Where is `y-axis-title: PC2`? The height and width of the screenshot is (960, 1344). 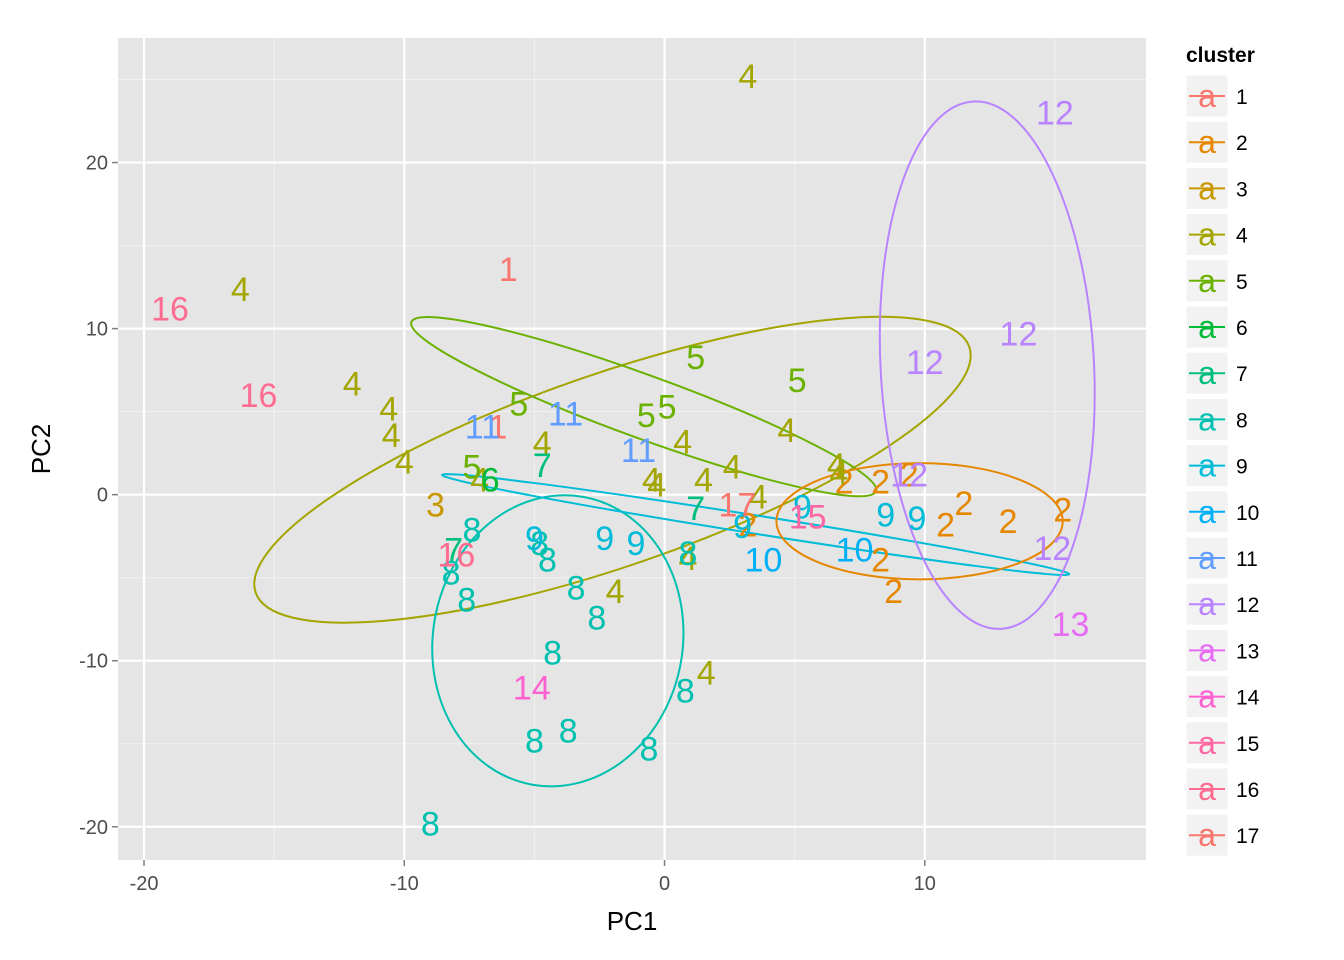
y-axis-title: PC2 is located at coordinates (41, 449).